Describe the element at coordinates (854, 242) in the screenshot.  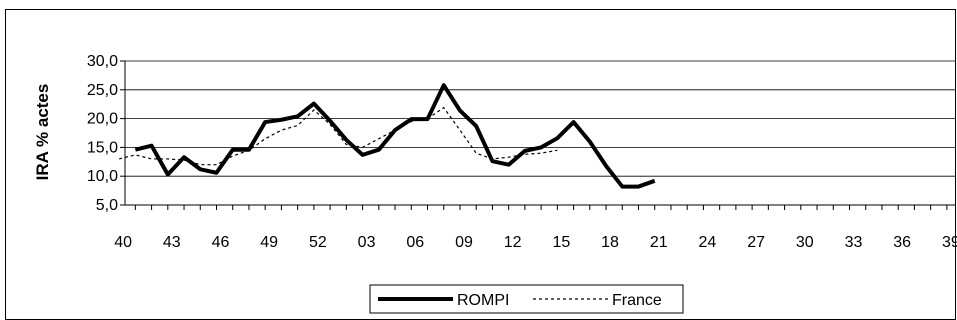
I see `x-tick-label: 33` at that location.